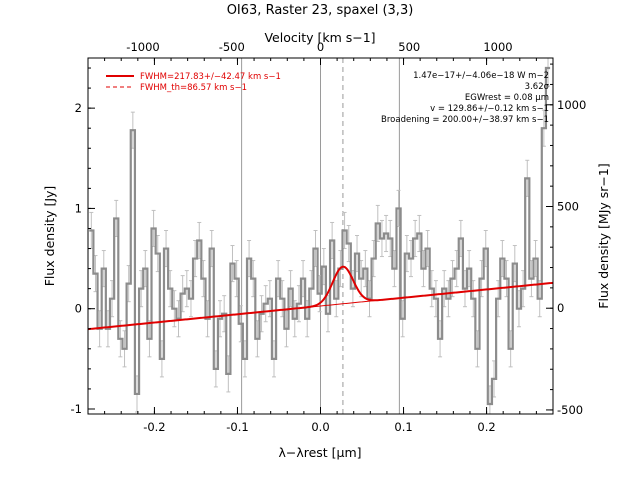 Image resolution: width=640 pixels, height=480 pixels. What do you see at coordinates (142, 47) in the screenshot?
I see `x2-tick-label: -1000` at bounding box center [142, 47].